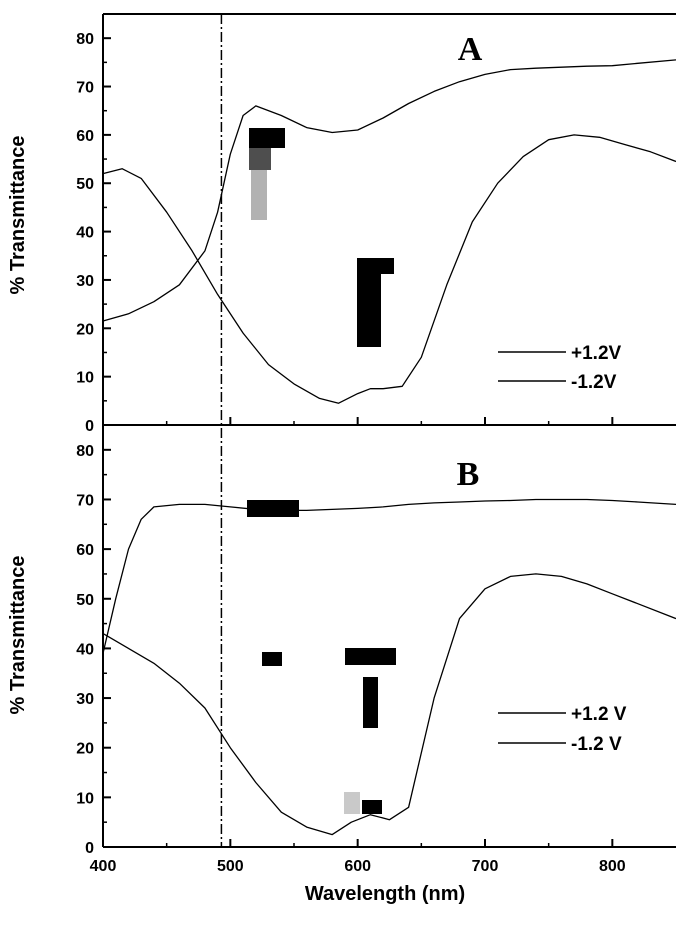  What do you see at coordinates (85, 600) in the screenshot?
I see `y-tick-label-b: 50` at bounding box center [85, 600].